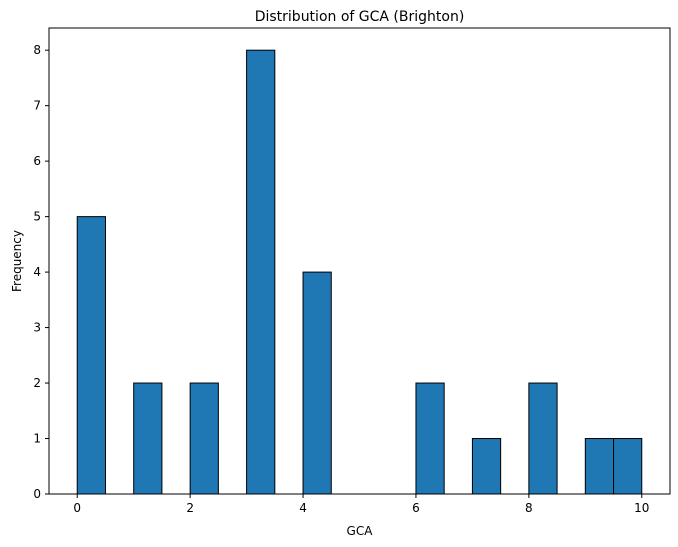  I want to click on chart-title: Distribution of GCA (Brighton), so click(360, 17).